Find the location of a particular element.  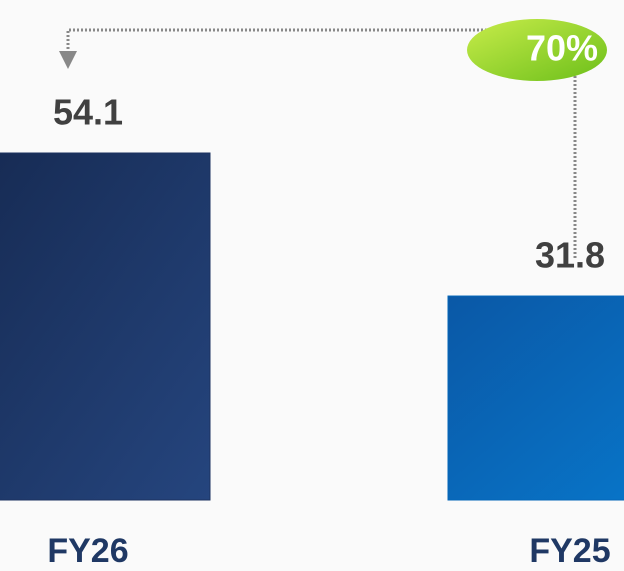

annotation: 70% is located at coordinates (562, 48).